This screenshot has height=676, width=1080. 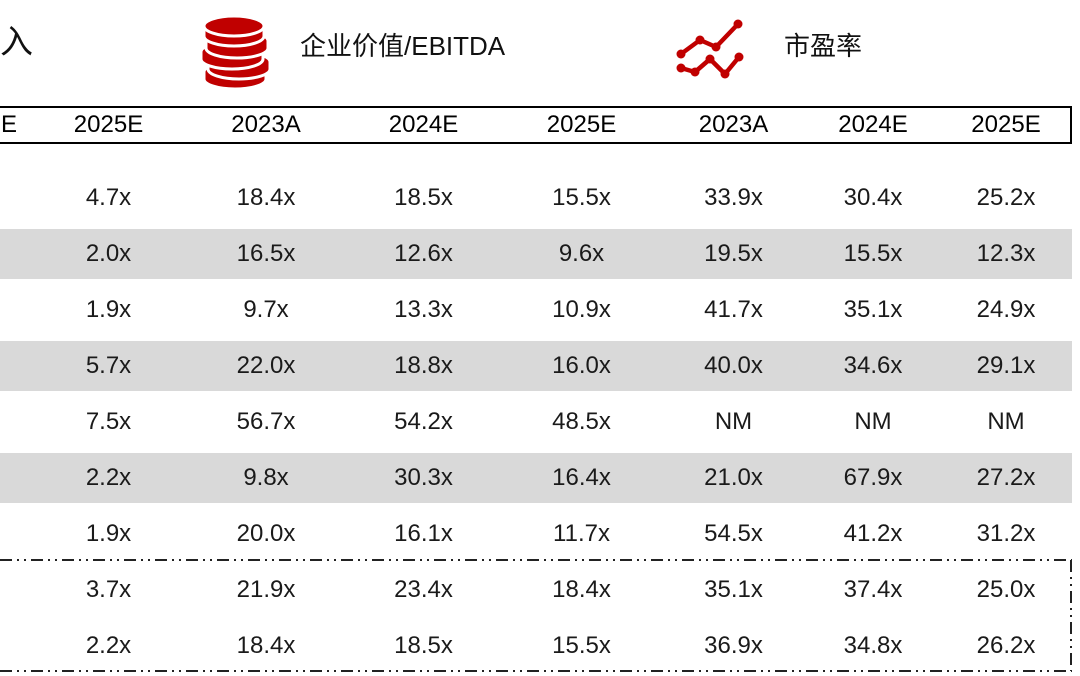 I want to click on table-cell: 54.5x, so click(x=733, y=533).